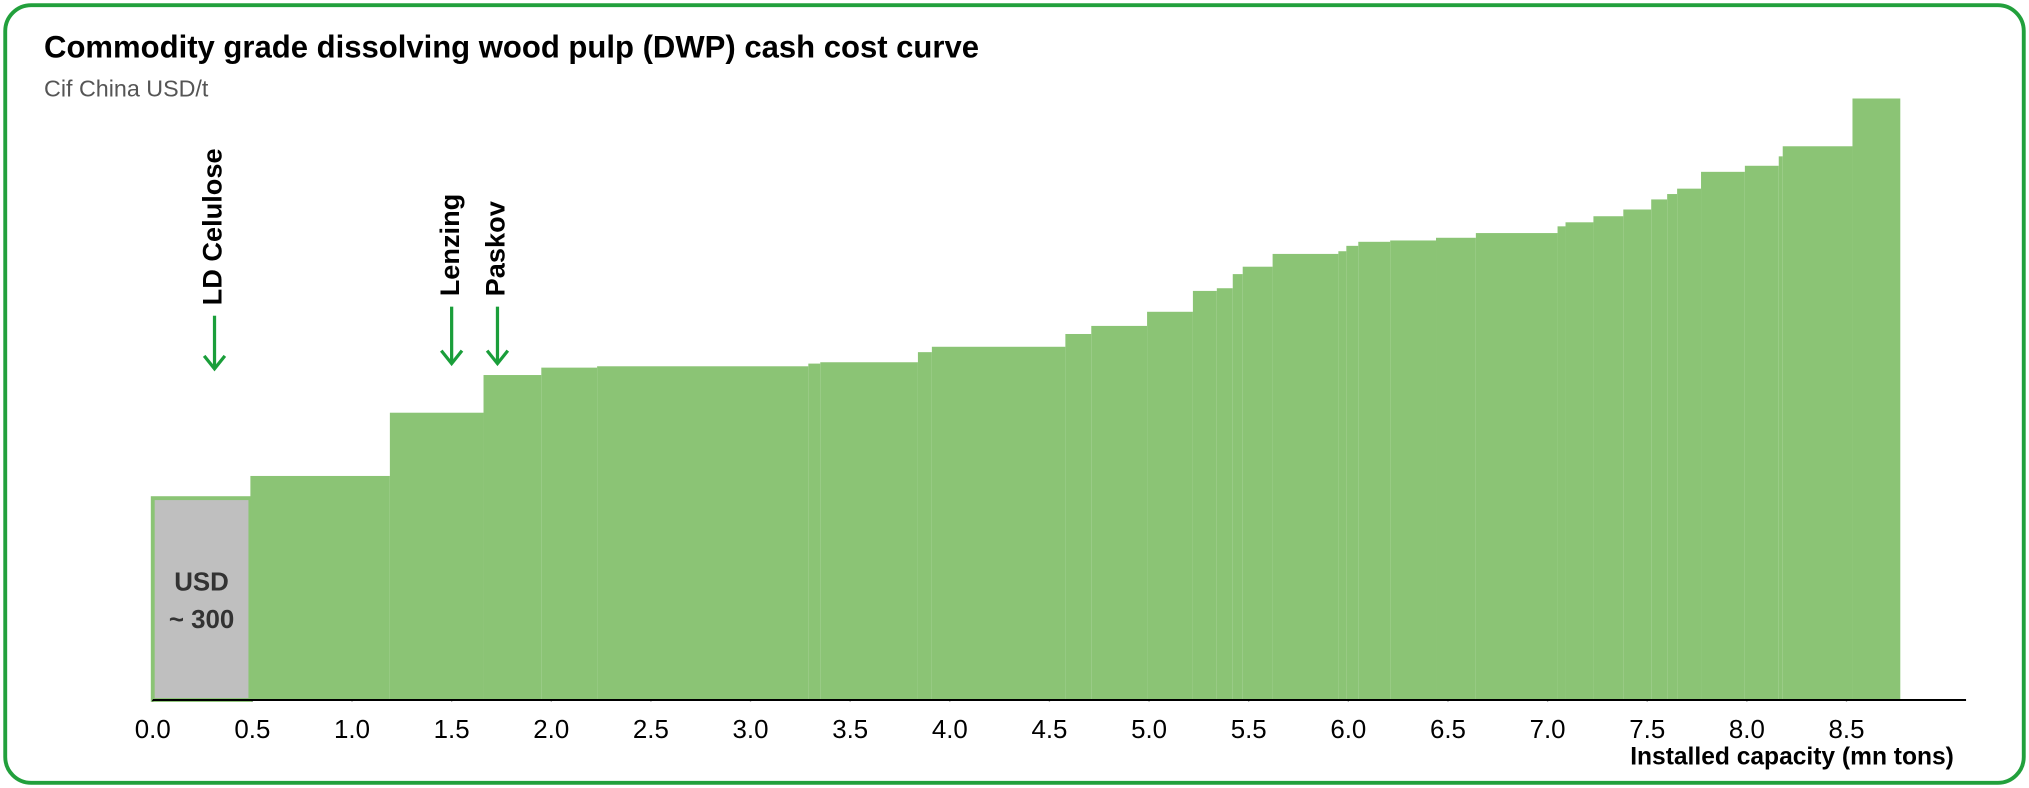  Describe the element at coordinates (950, 730) in the screenshot. I see `x-tick-label: 4.0` at that location.